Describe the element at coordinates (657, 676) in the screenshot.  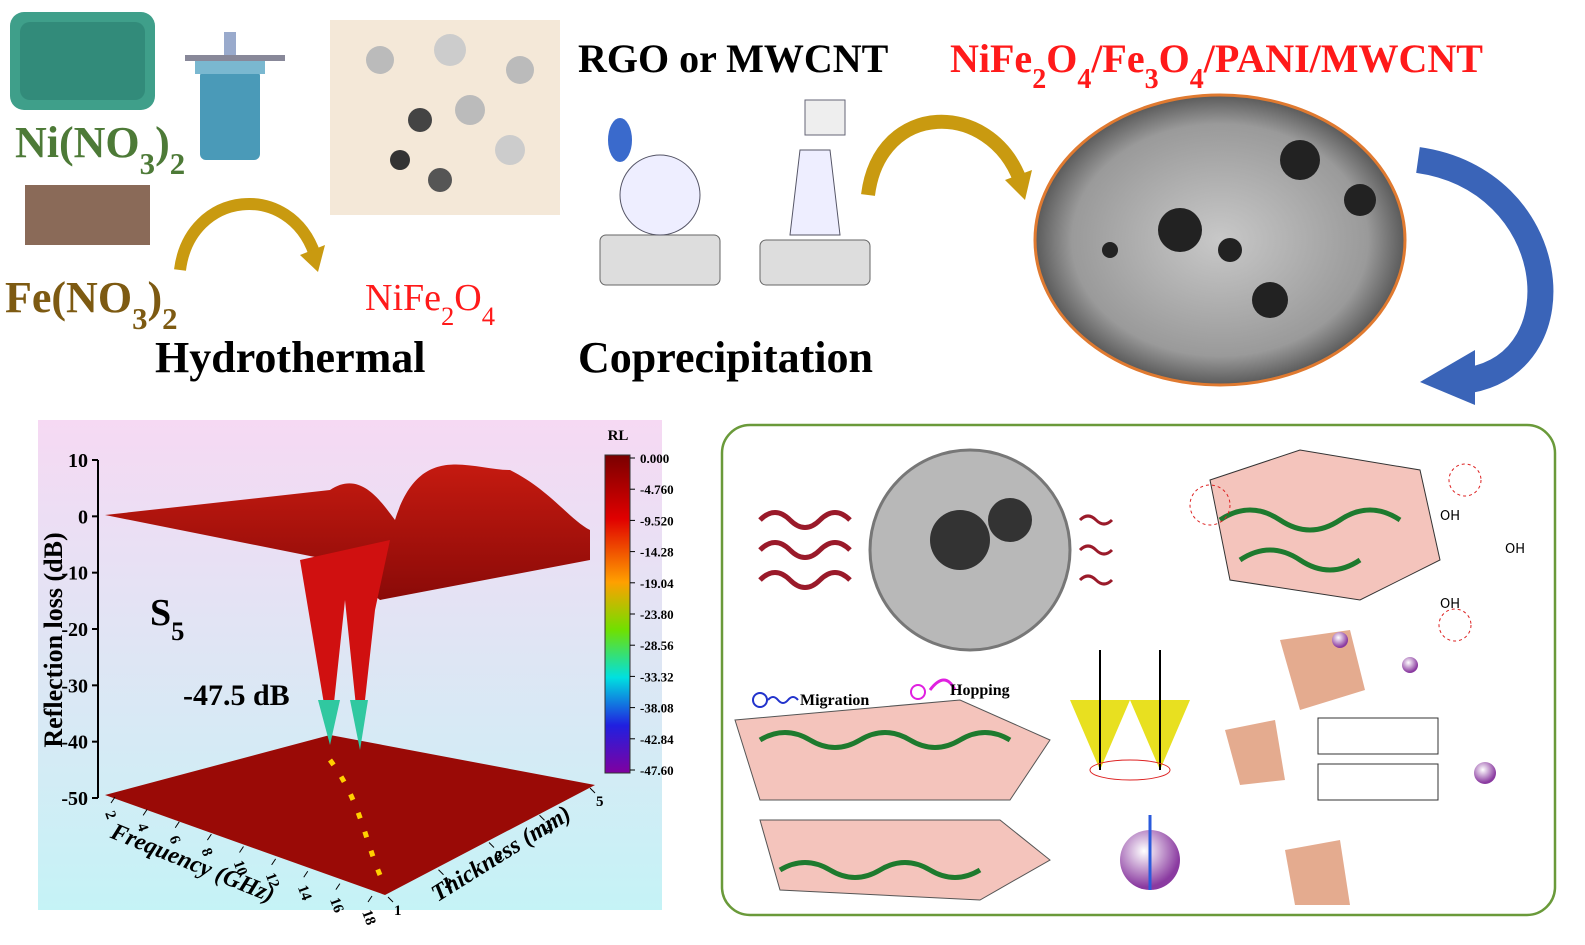
I see `colorbar-tick-label: -33.32` at that location.